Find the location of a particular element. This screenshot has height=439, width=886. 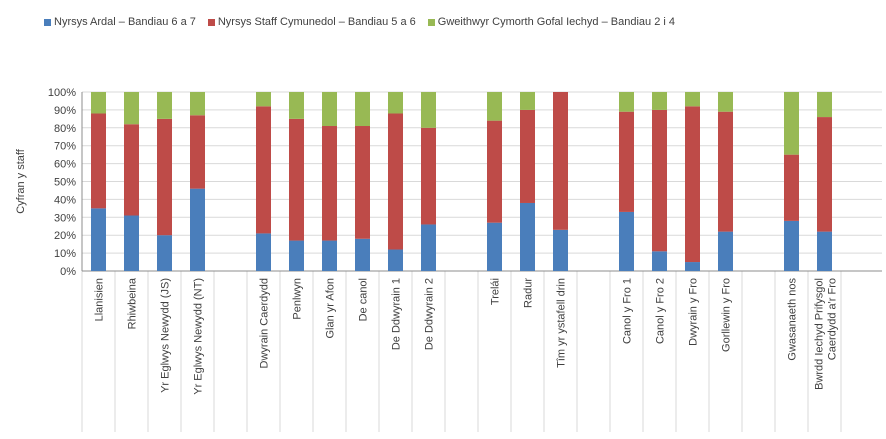

x-category-label: Yr Eglwys Newydd (JS) is located at coordinates (166, 335).